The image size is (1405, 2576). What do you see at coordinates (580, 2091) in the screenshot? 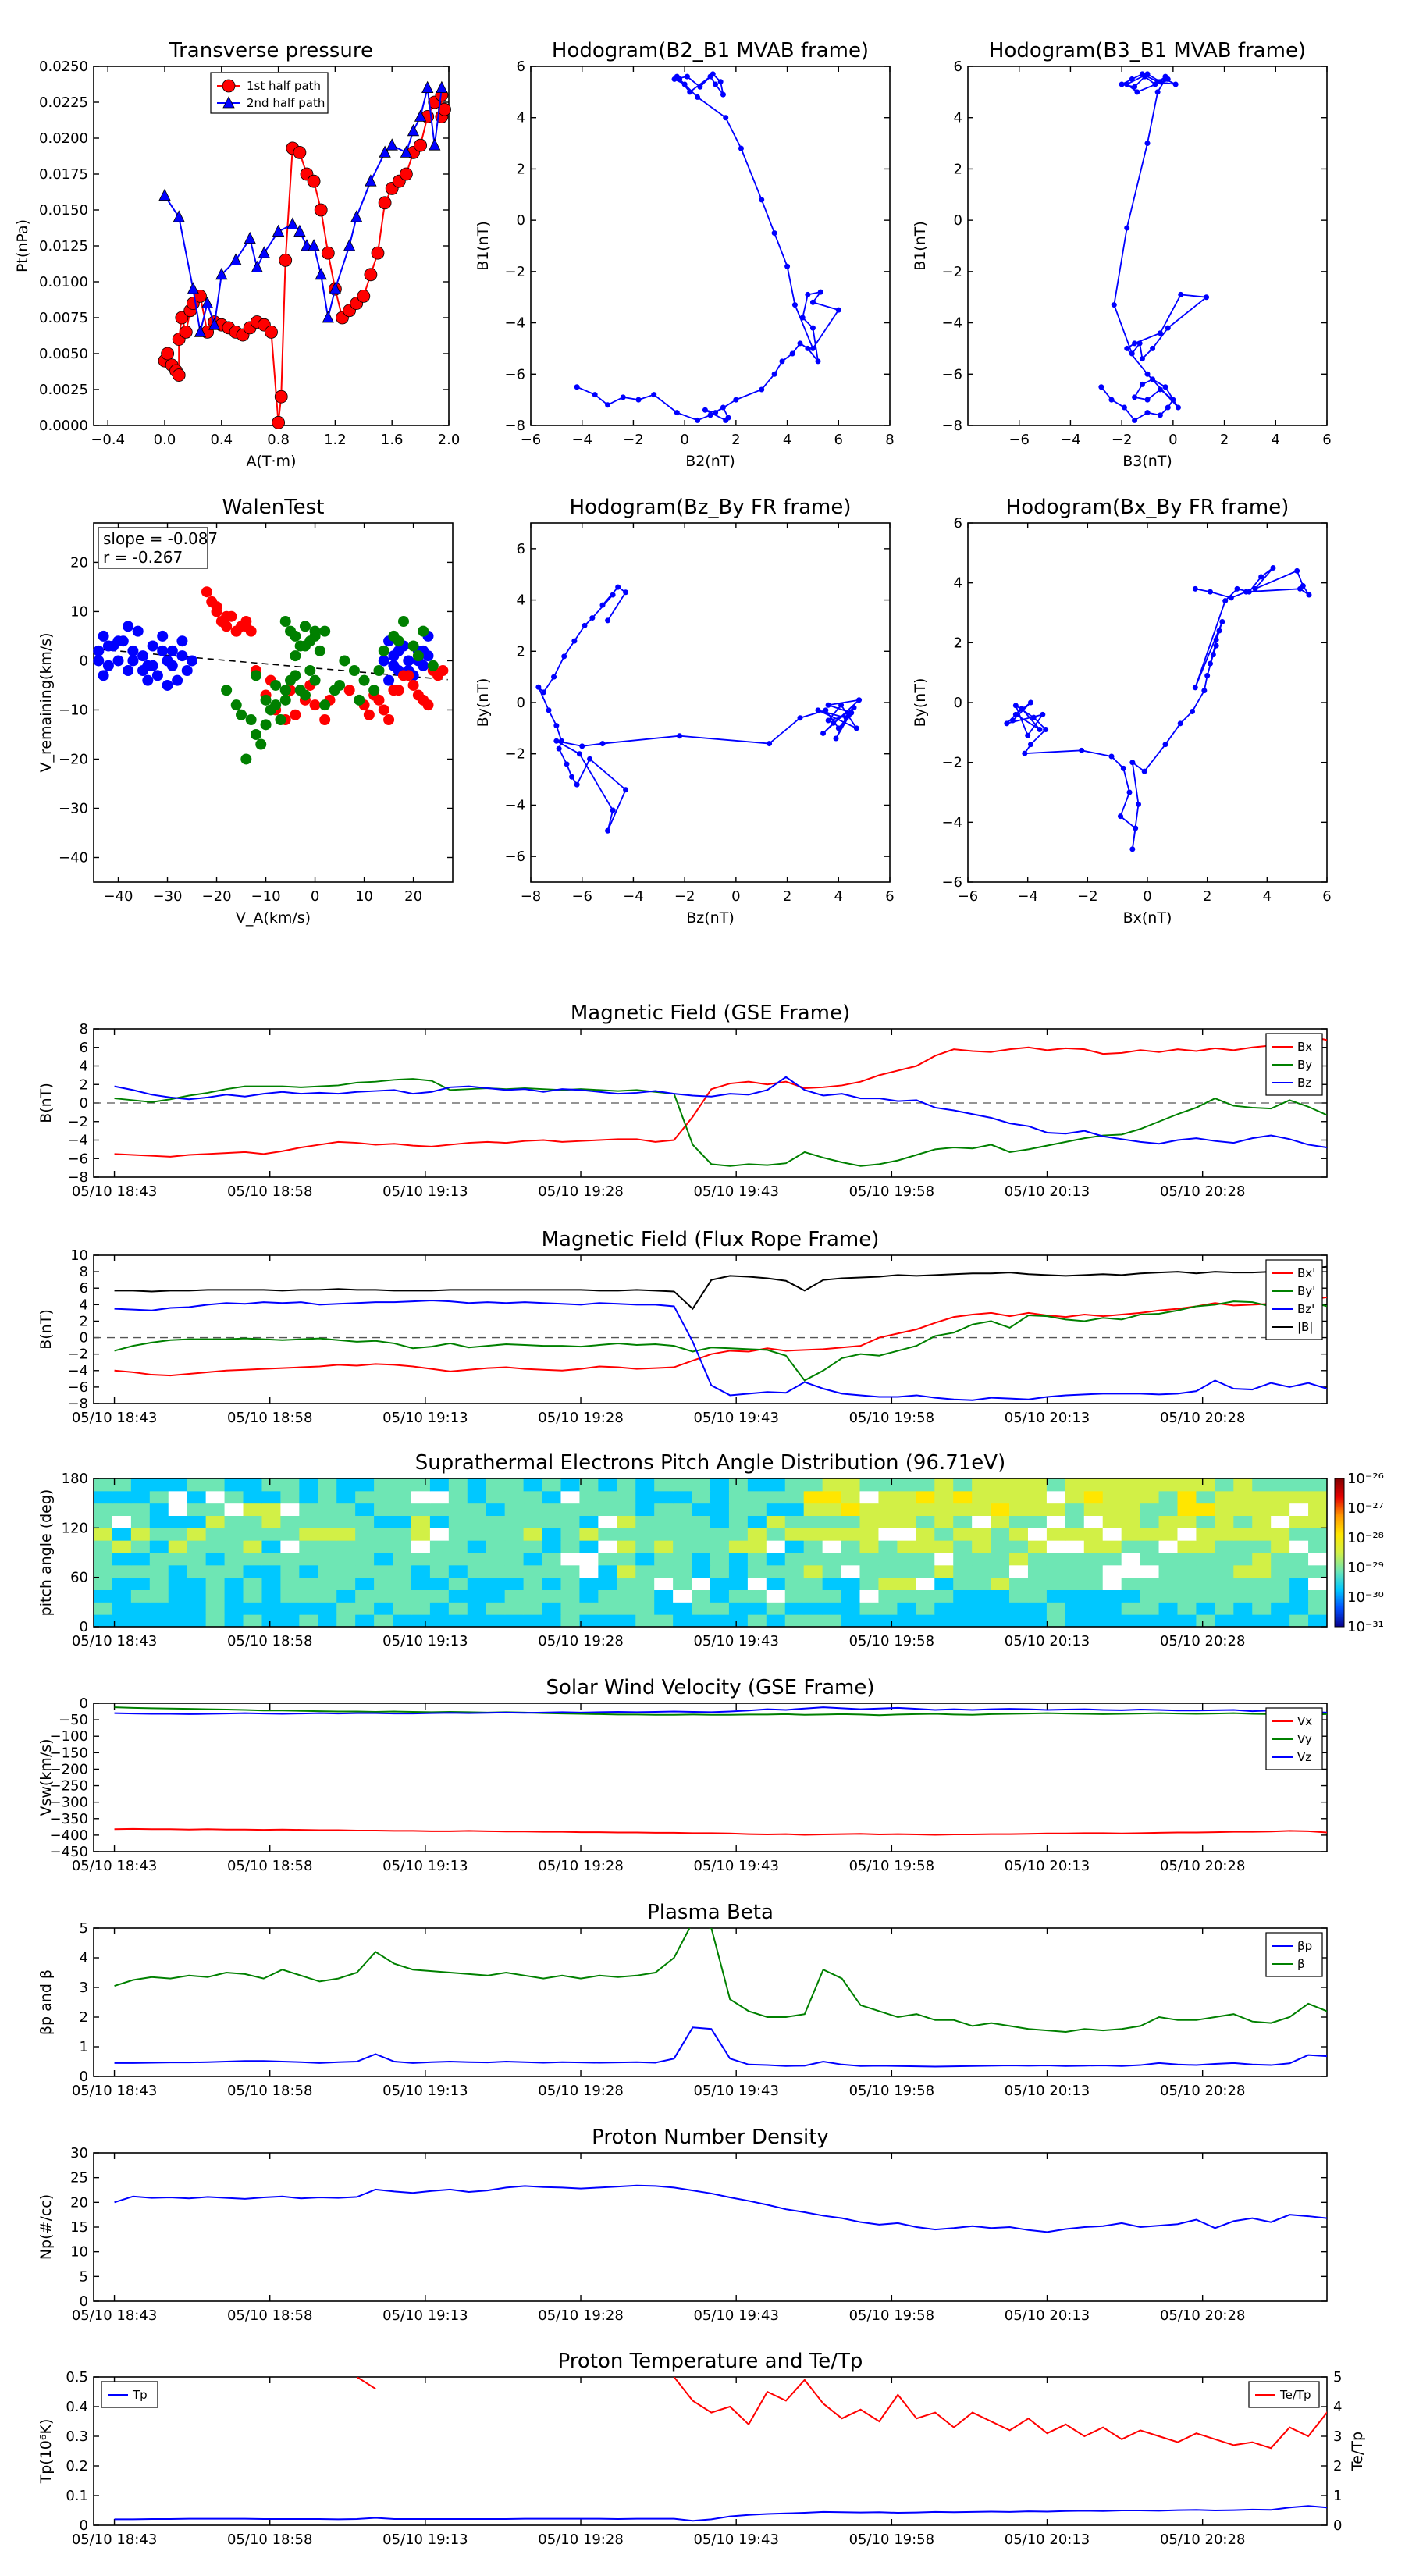
I see `x-tick-label: 05/10 19:28` at bounding box center [580, 2091].